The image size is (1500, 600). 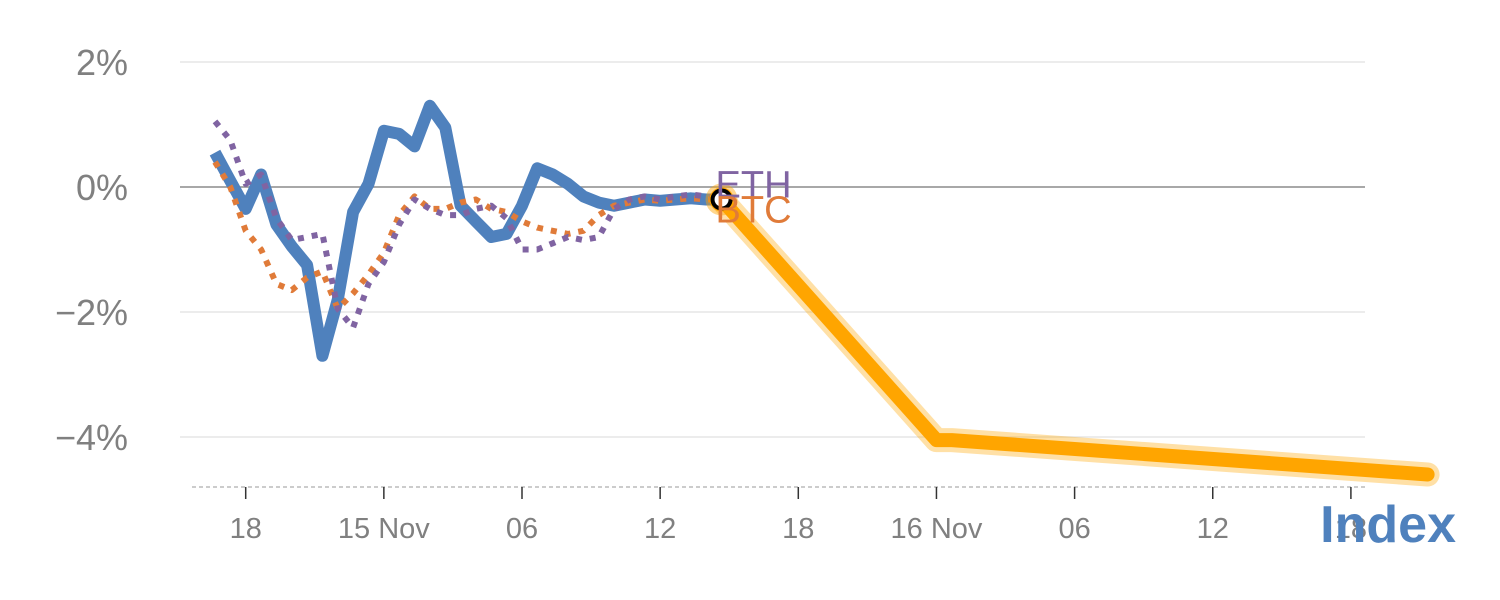 I want to click on x-axis: 18 15 Nov 06 12 18 16 Nov 06 12 18, so click(x=798, y=516).